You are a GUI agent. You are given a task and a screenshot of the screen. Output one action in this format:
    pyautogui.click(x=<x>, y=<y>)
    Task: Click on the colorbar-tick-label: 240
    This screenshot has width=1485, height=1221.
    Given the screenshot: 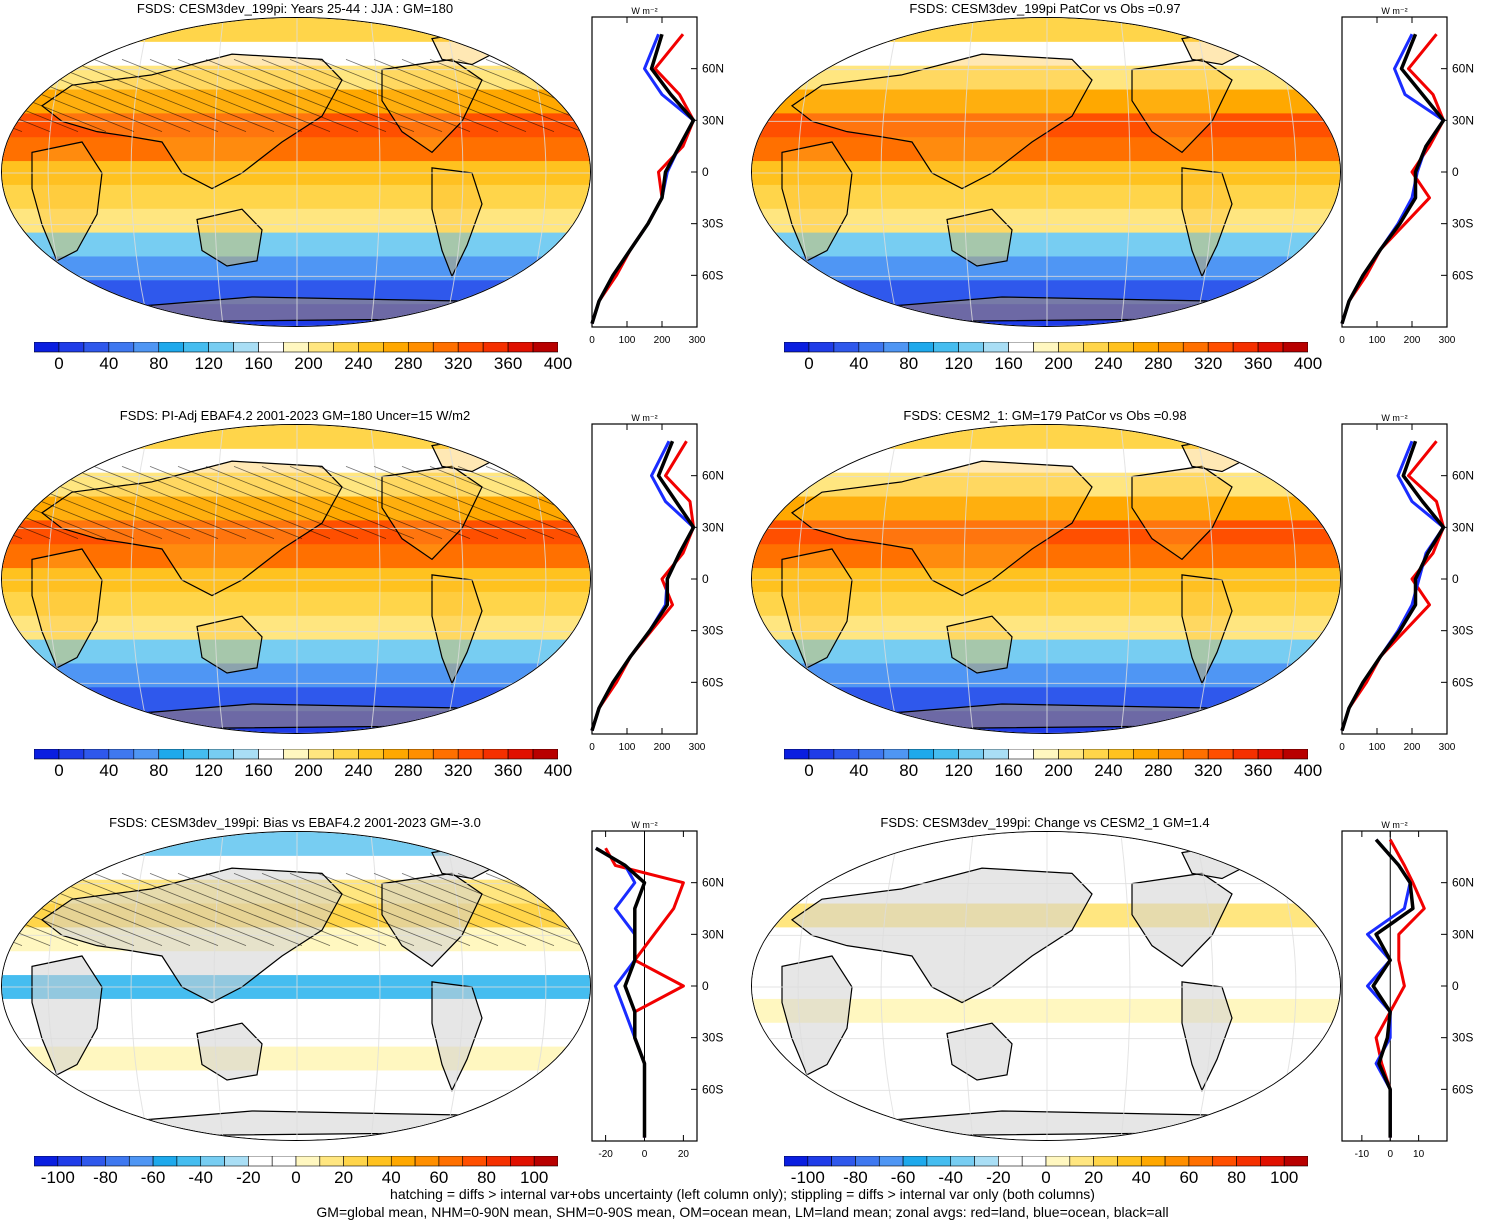 What is the action you would take?
    pyautogui.click(x=1108, y=770)
    